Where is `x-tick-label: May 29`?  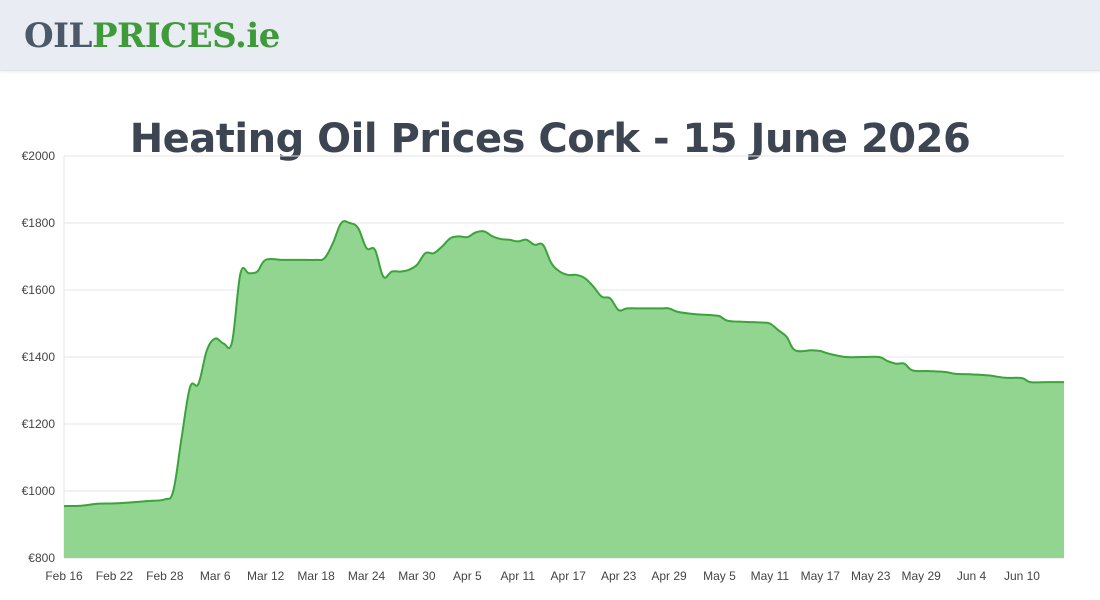 x-tick-label: May 29 is located at coordinates (921, 576).